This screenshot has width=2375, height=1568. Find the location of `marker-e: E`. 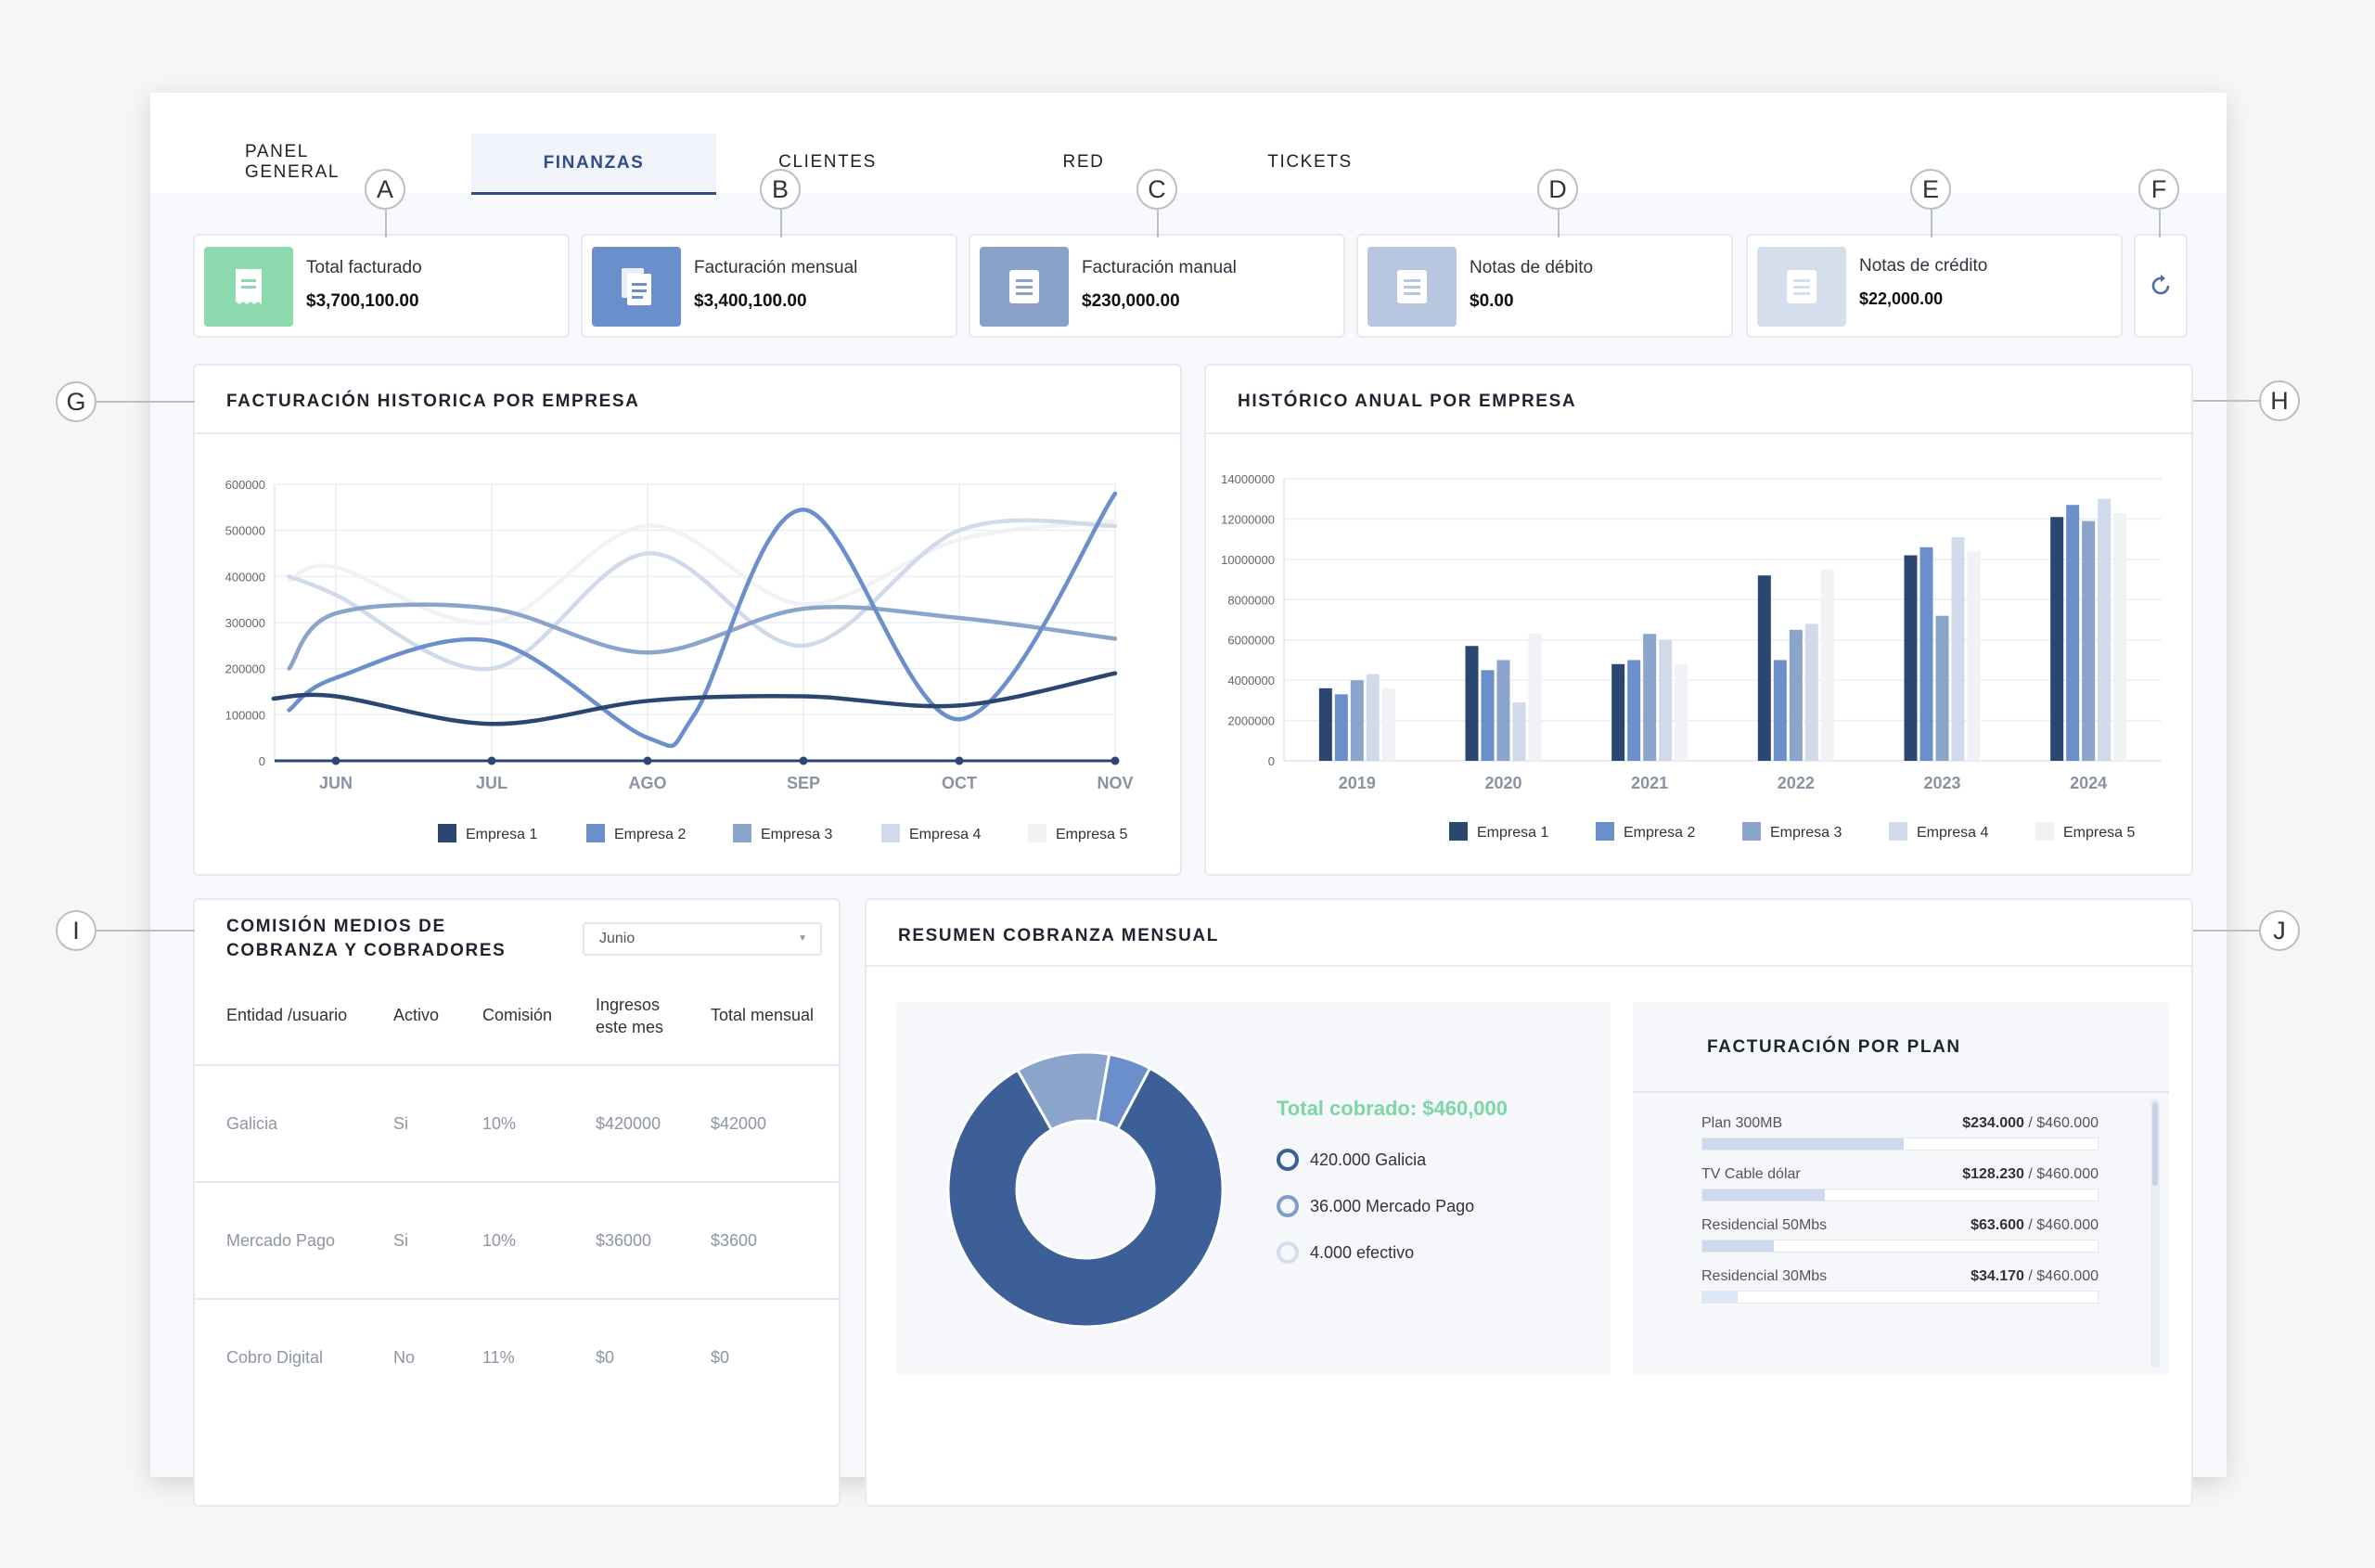

marker-e: E is located at coordinates (1930, 190).